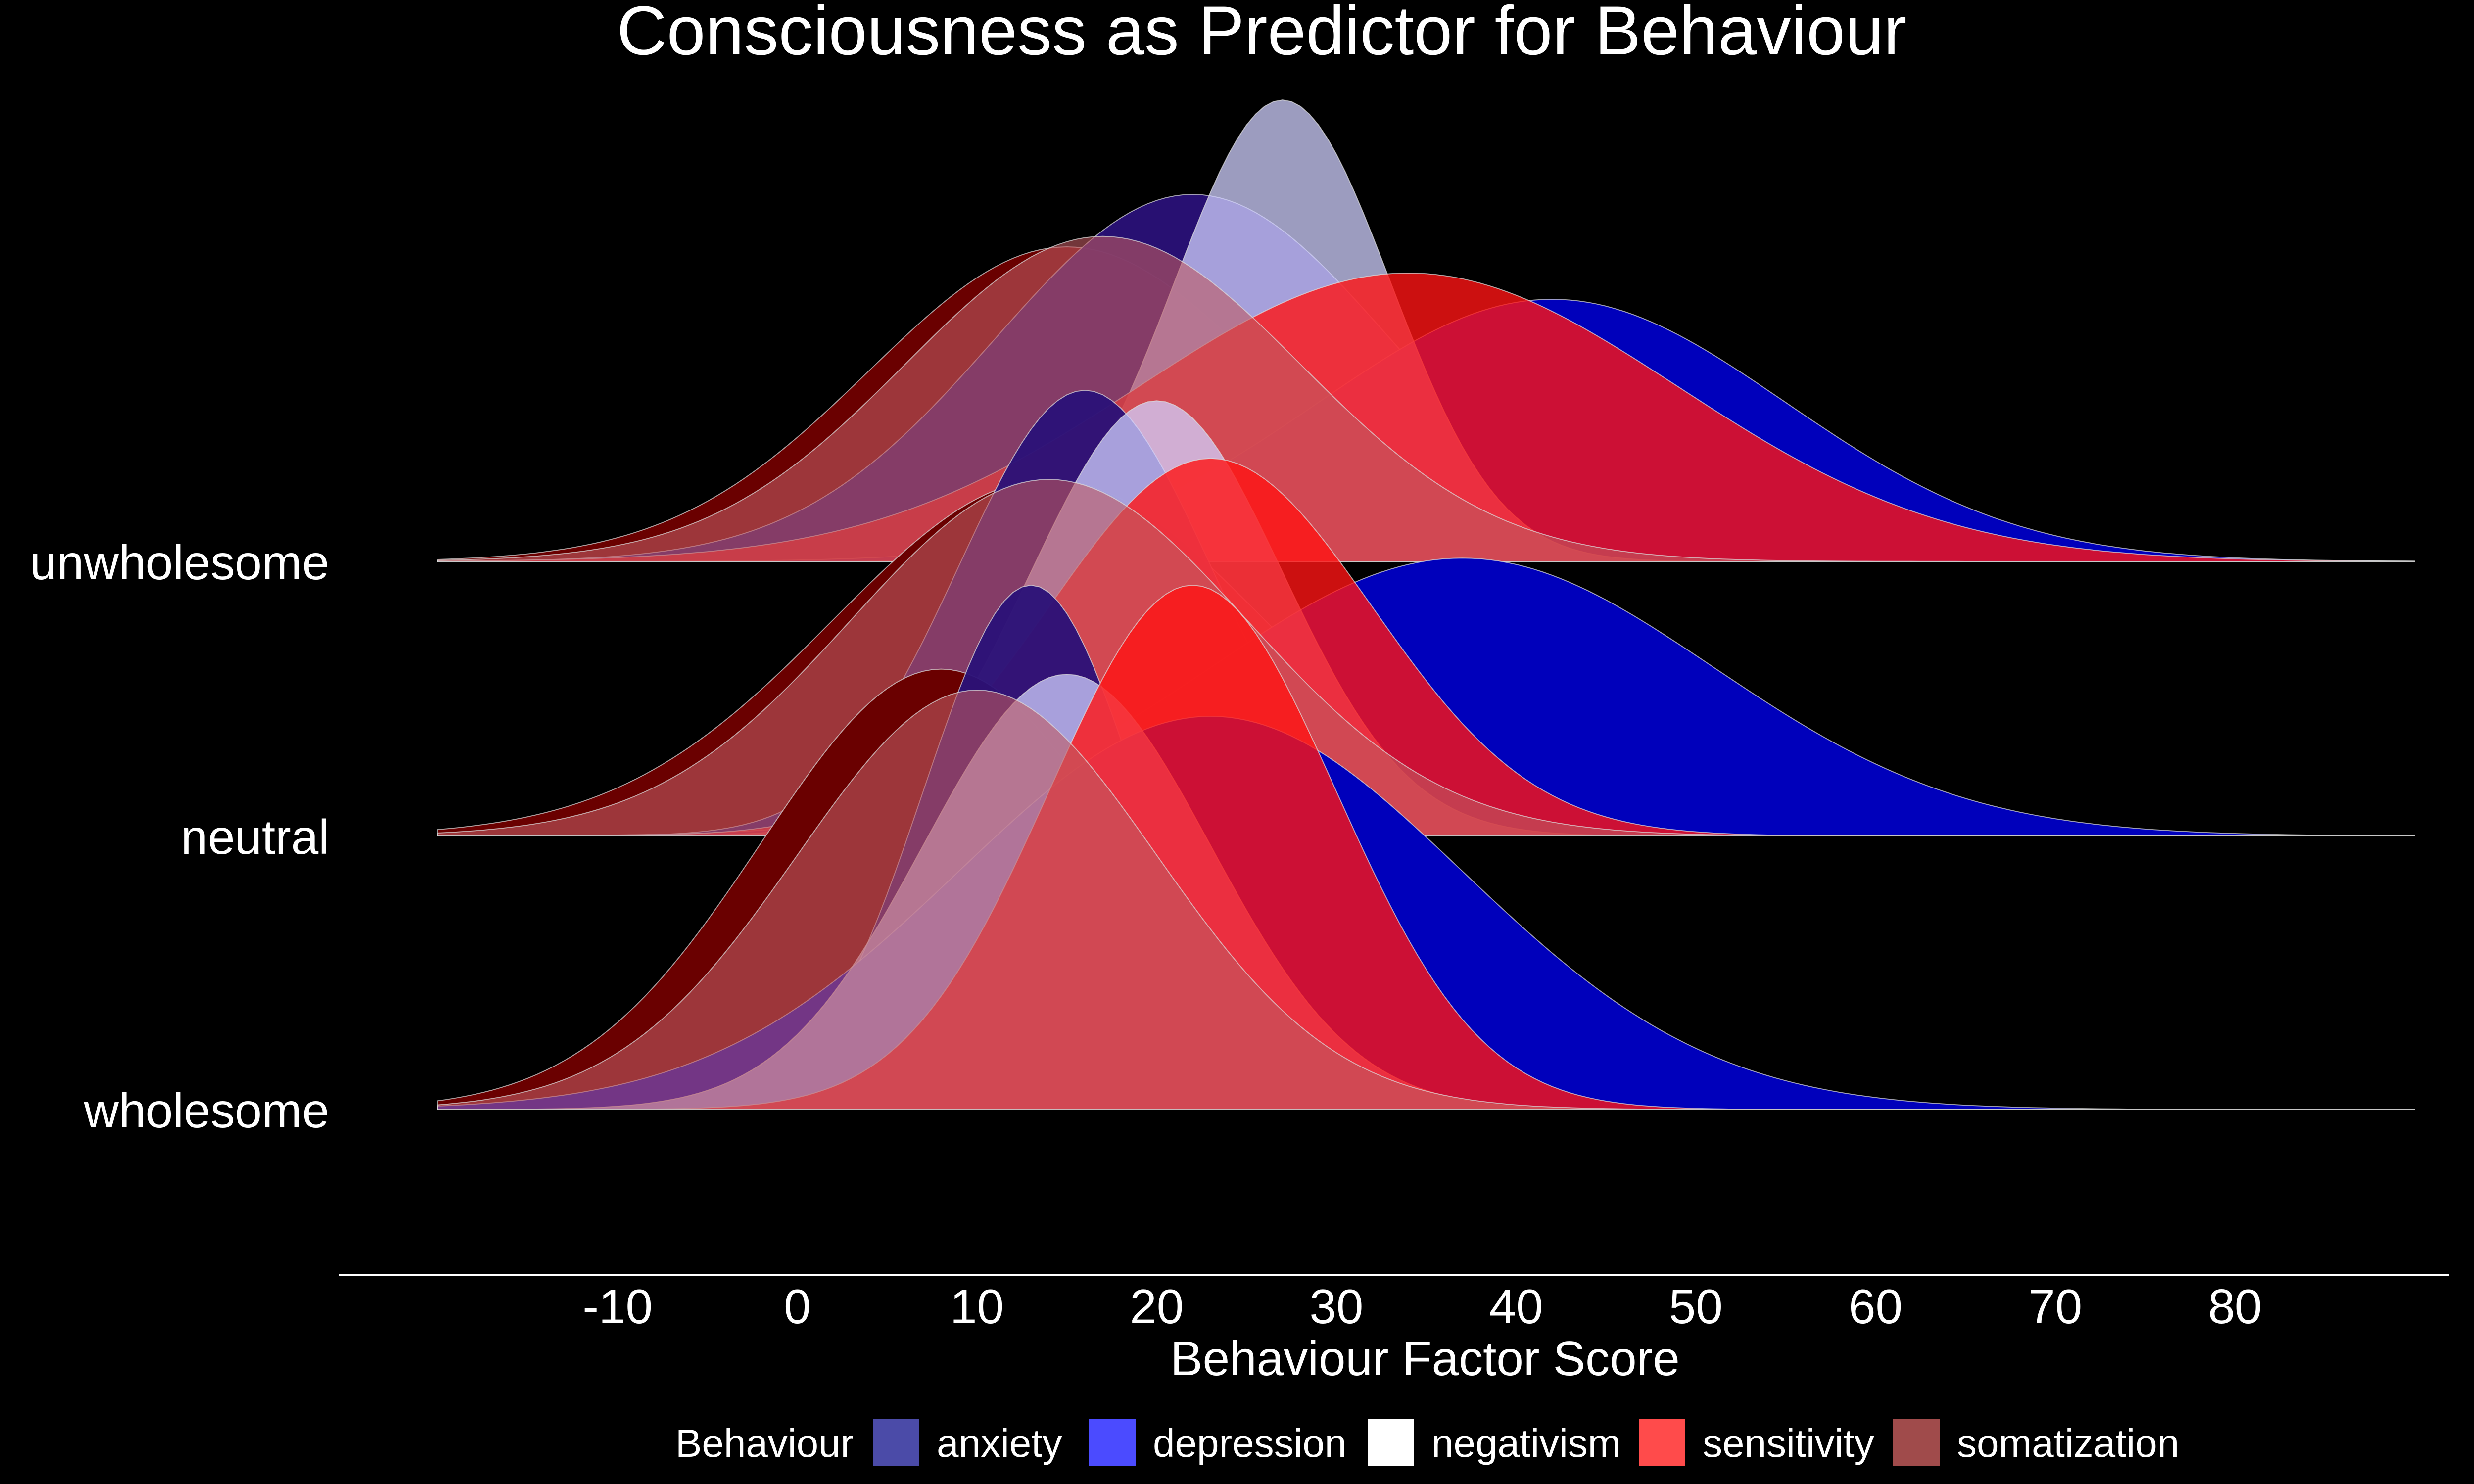 The width and height of the screenshot is (2474, 1484). Describe the element at coordinates (617, 1306) in the screenshot. I see `x-tick-label: -10` at that location.